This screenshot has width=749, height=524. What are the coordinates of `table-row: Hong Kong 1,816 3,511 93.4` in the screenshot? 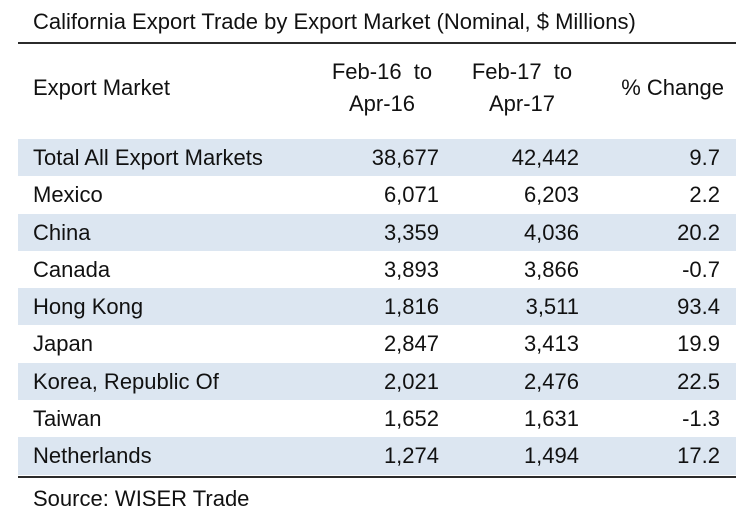 It's located at (377, 307).